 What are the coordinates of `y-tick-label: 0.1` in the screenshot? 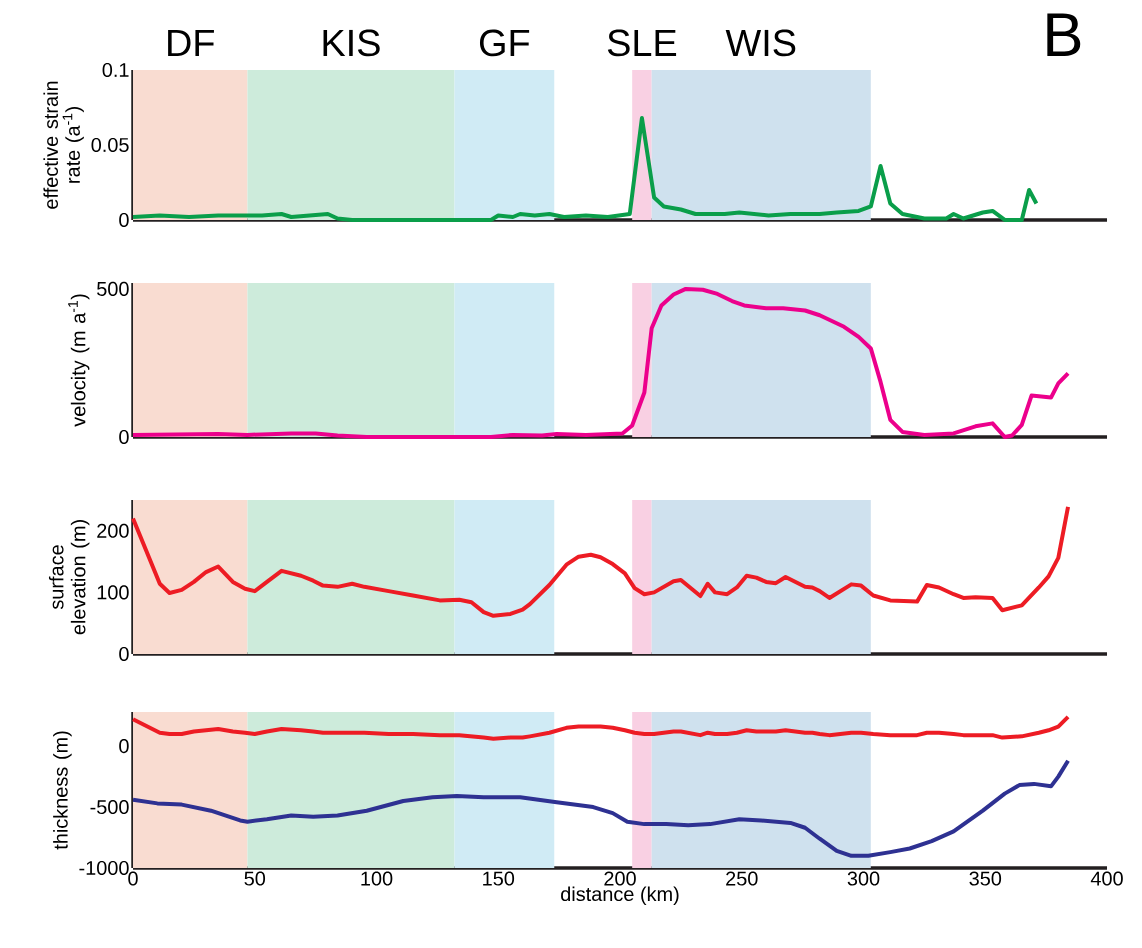 It's located at (115, 70).